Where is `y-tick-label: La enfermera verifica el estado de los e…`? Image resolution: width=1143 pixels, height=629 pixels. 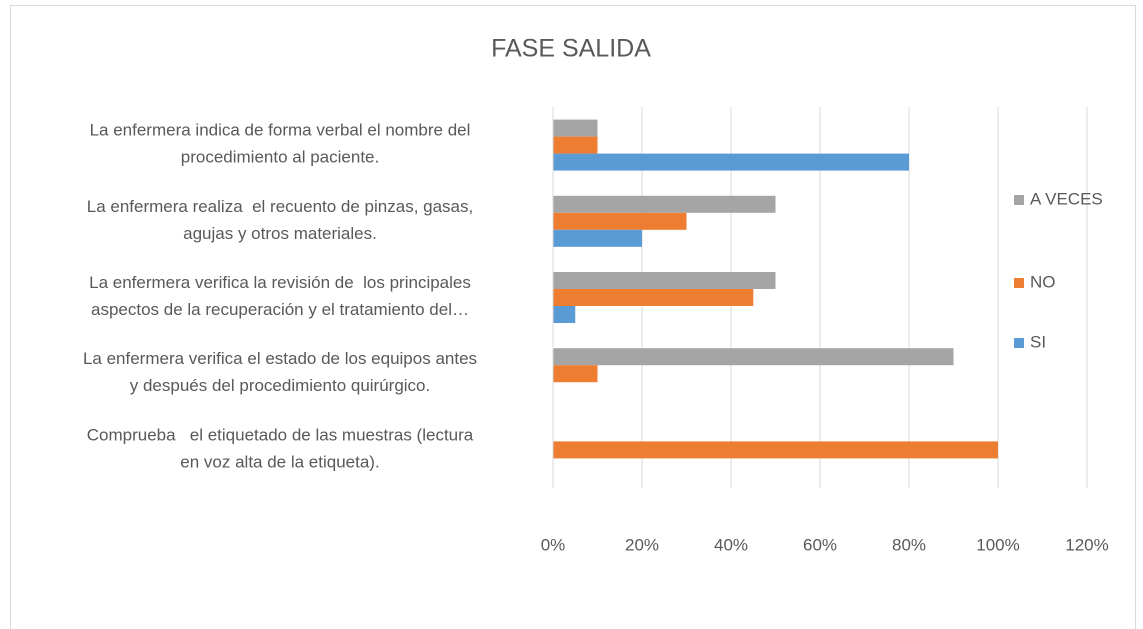
y-tick-label: La enfermera verifica el estado de los e… is located at coordinates (280, 358).